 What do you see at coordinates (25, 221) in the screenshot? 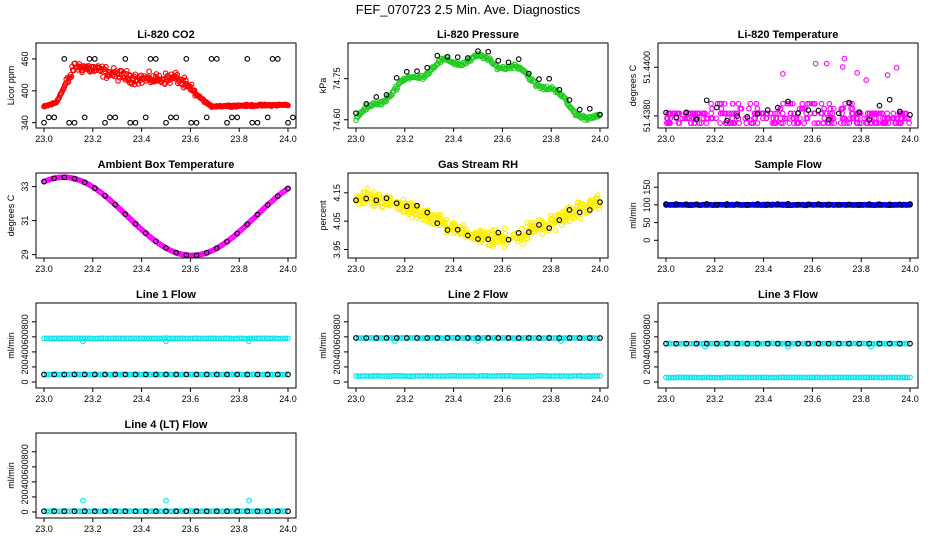
I see `y-tick-label: 31` at bounding box center [25, 221].